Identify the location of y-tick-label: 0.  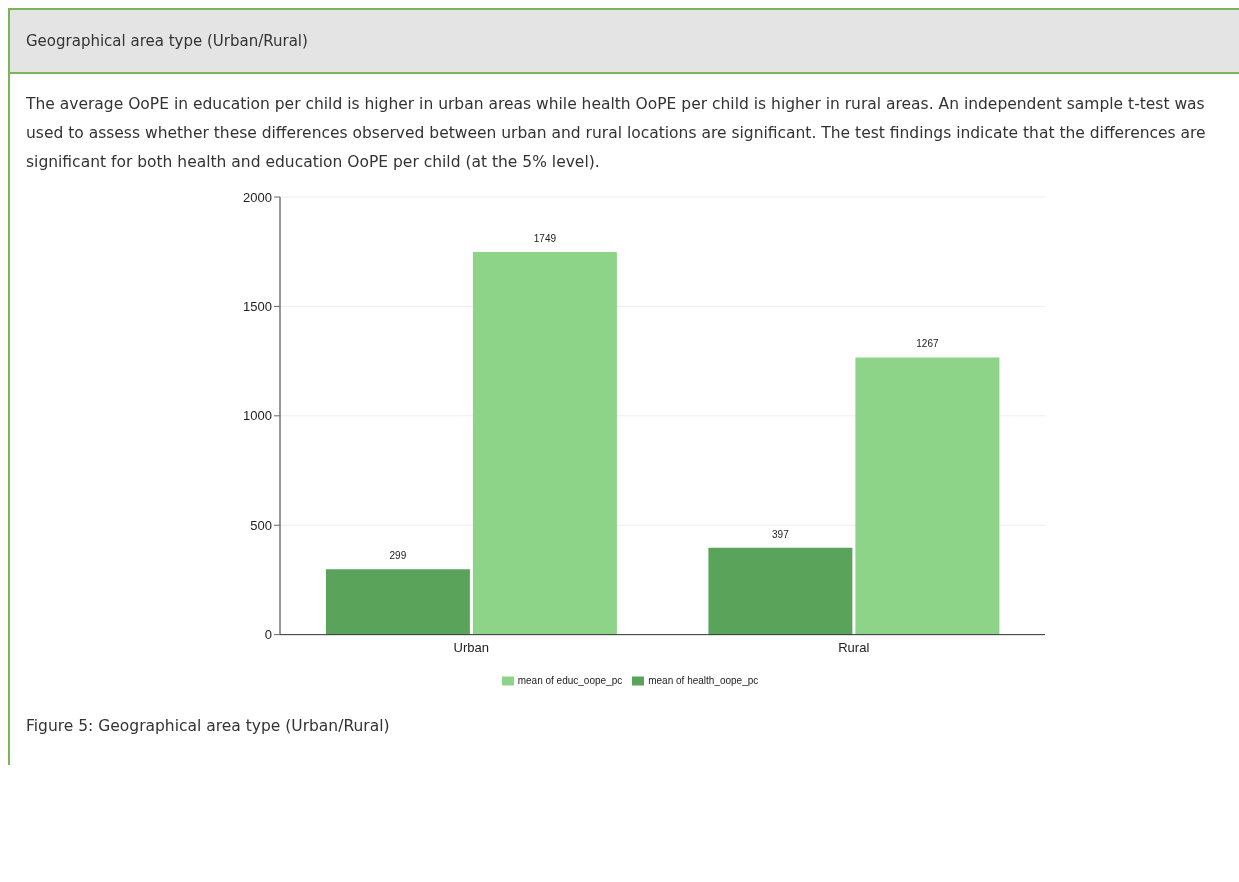
(268, 635).